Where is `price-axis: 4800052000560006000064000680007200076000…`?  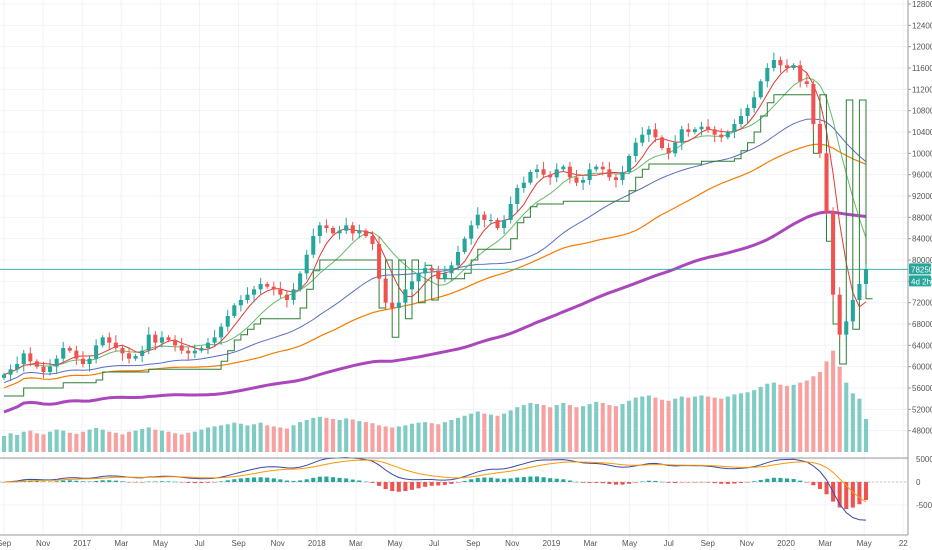 price-axis: 4800052000560006000064000680007200076000… is located at coordinates (920, 218).